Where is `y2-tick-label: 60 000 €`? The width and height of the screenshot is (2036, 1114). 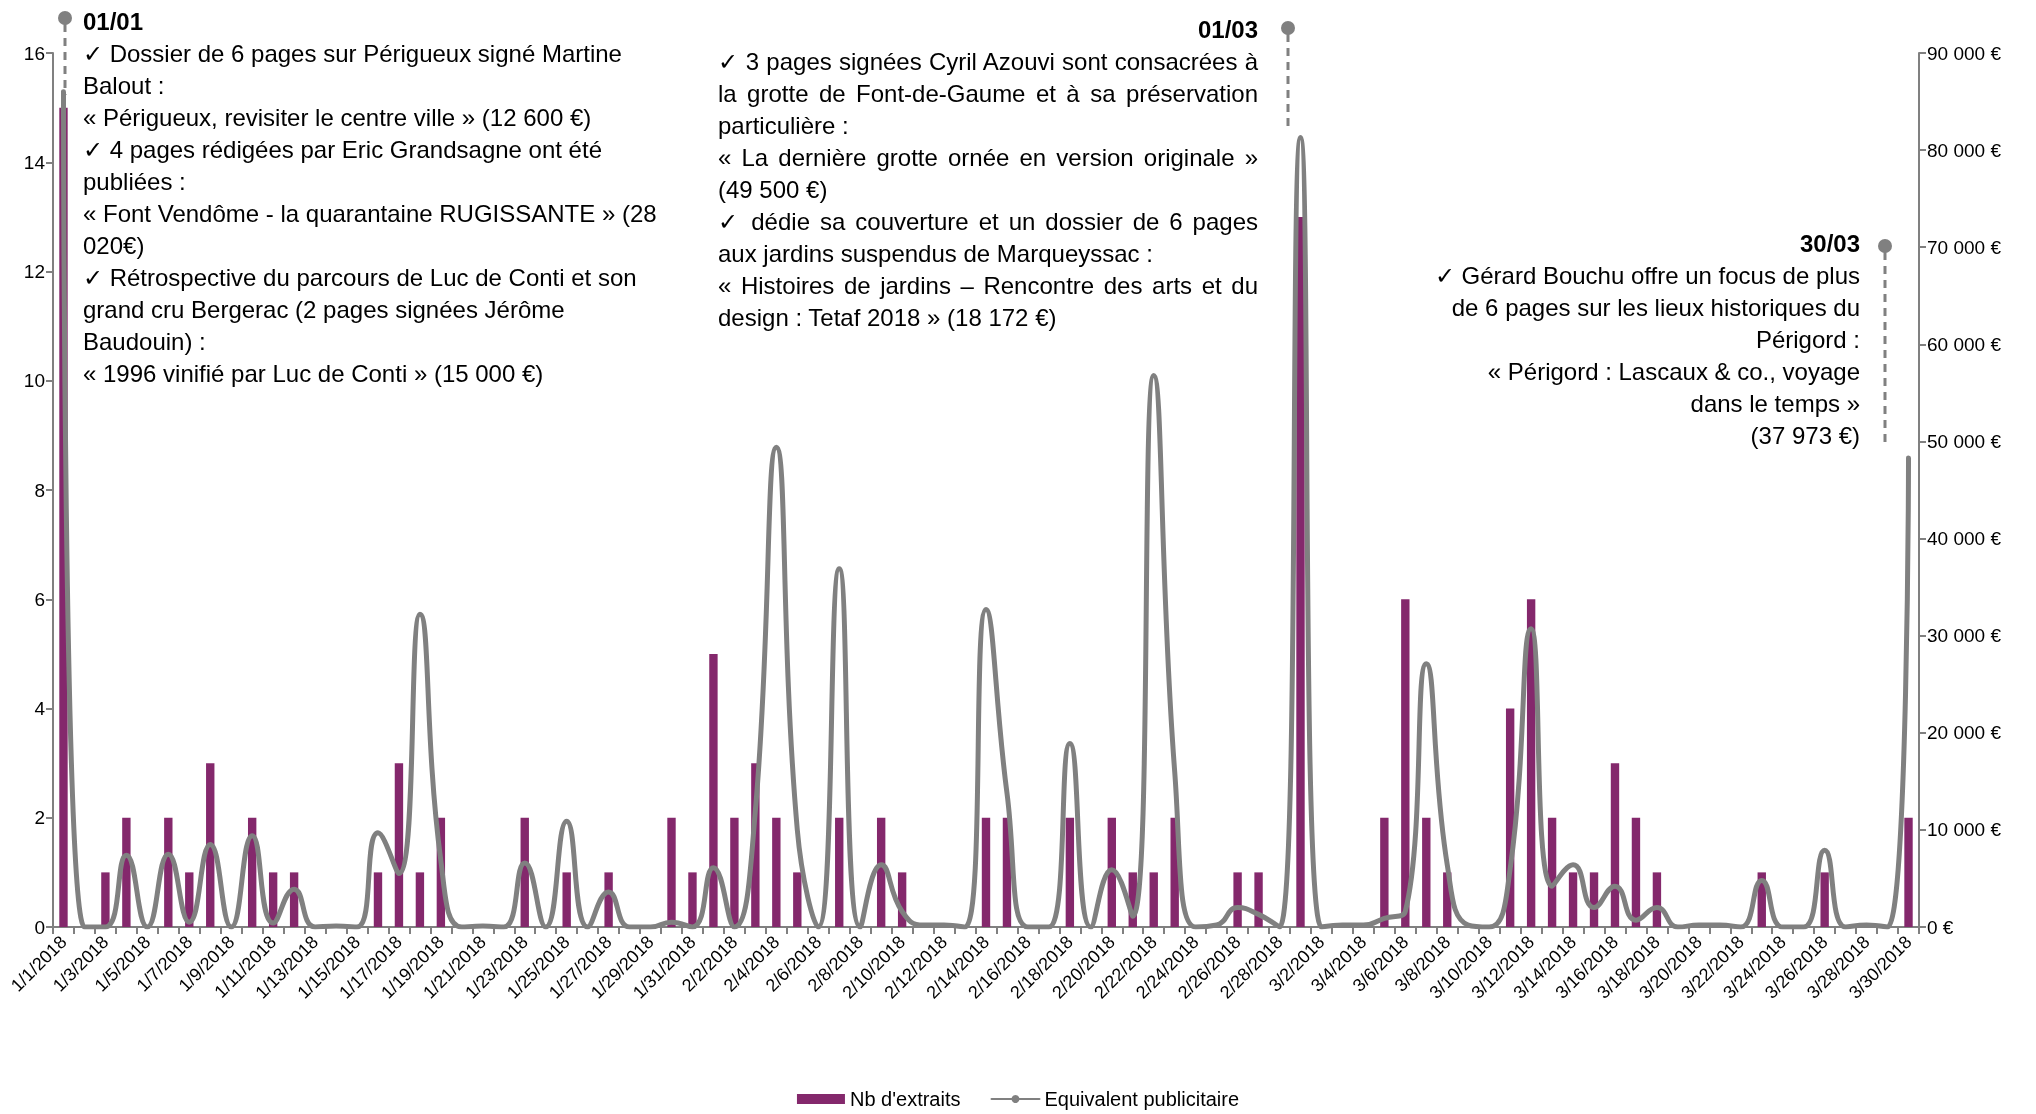
y2-tick-label: 60 000 € is located at coordinates (1964, 344).